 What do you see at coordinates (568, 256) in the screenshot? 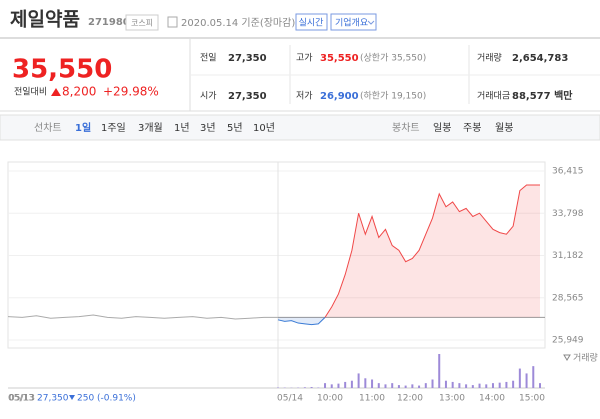
I see `y-tick-label: 31,182` at bounding box center [568, 256].